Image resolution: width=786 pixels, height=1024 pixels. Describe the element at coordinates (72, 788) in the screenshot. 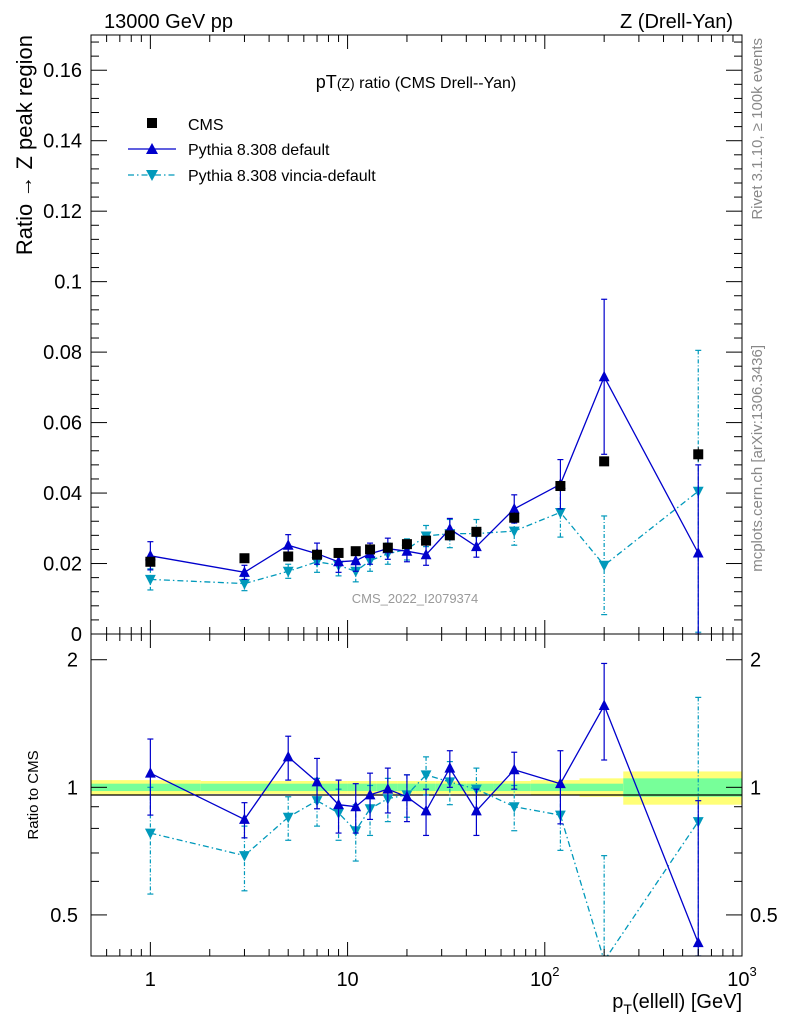

I see `y-tick-label: 1` at that location.